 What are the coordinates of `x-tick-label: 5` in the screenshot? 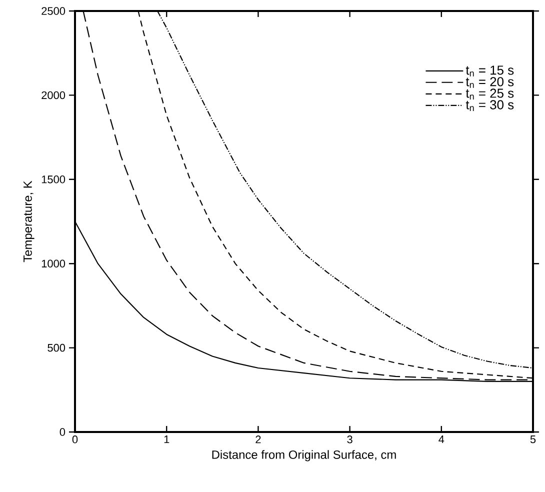 It's located at (533, 440).